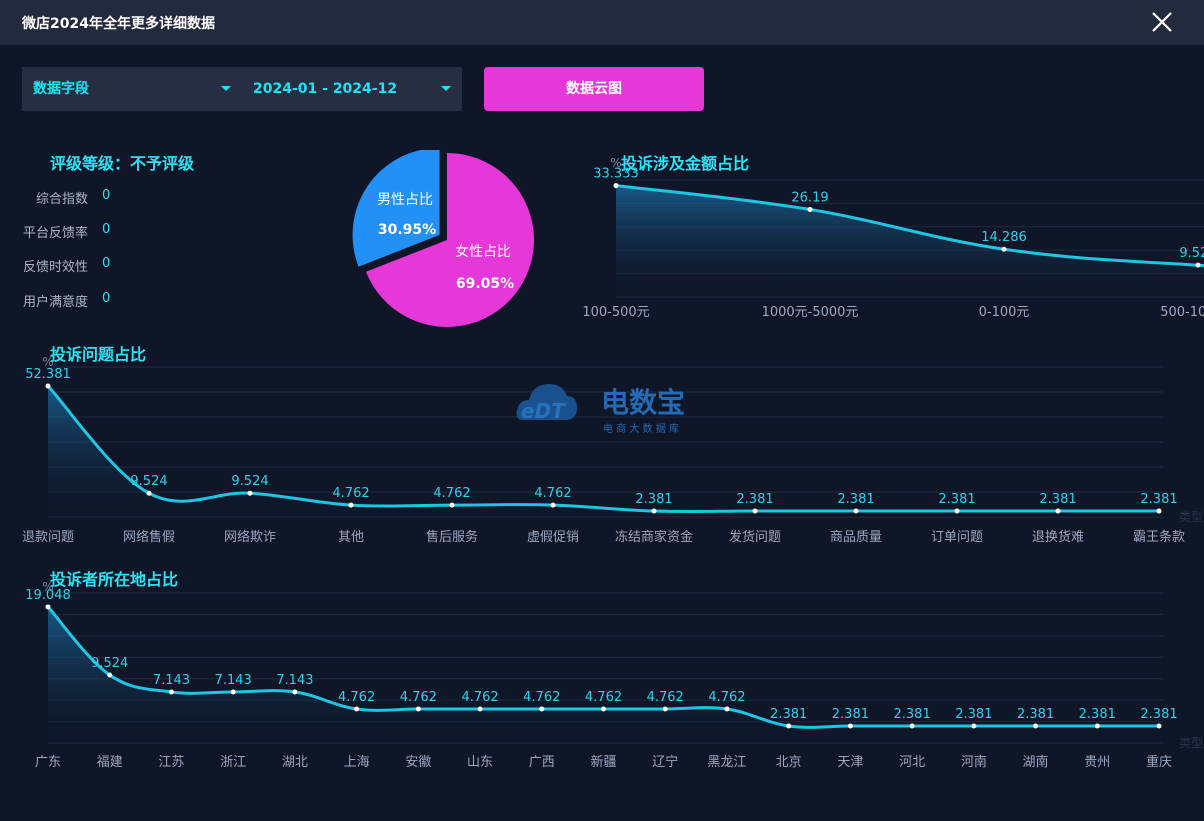  Describe the element at coordinates (1097, 762) in the screenshot. I see `tick-label: 贵州` at that location.